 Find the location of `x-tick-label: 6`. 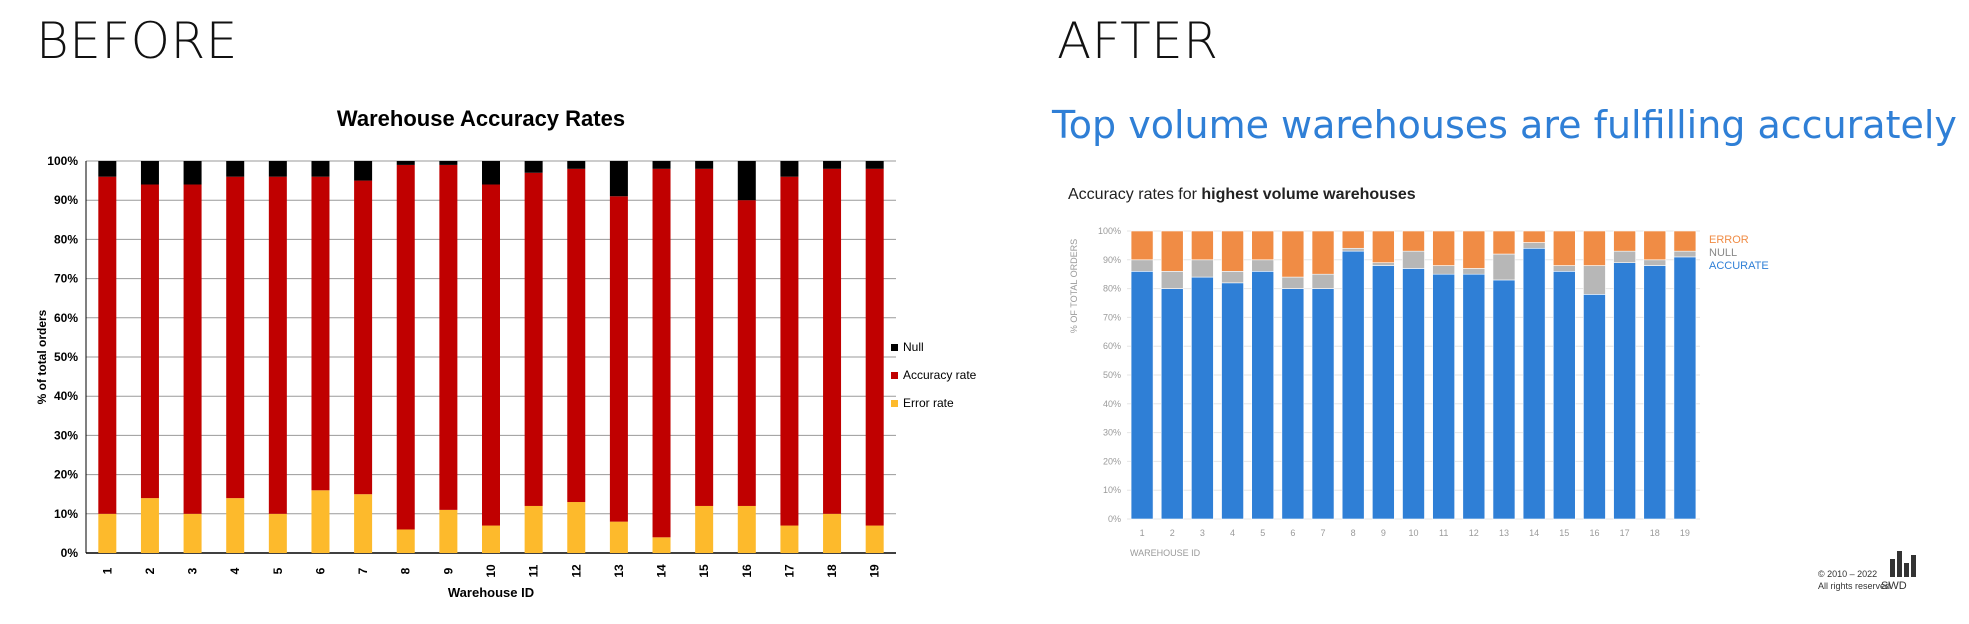

x-tick-label: 6 is located at coordinates (320, 570).